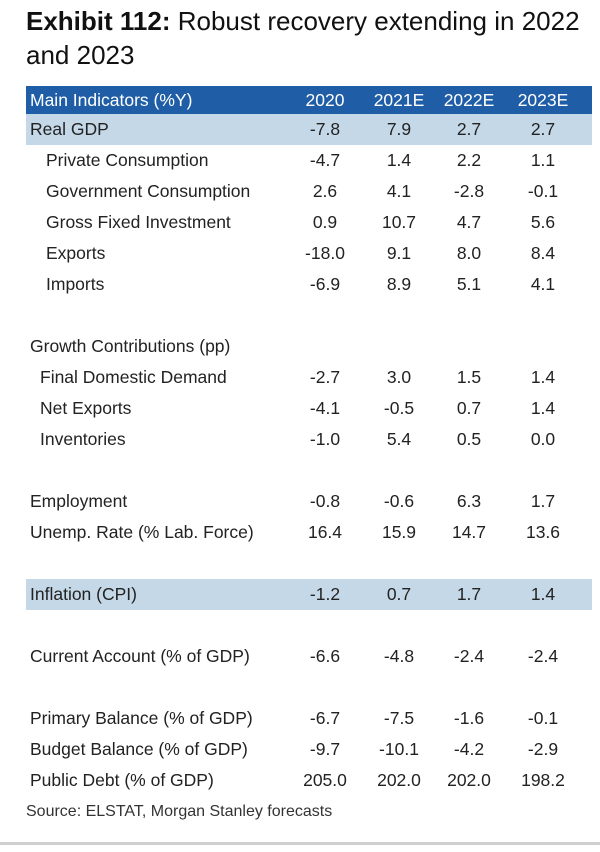 The height and width of the screenshot is (852, 600). Describe the element at coordinates (139, 749) in the screenshot. I see `row-label: Budget Balance (% of GDP)` at that location.